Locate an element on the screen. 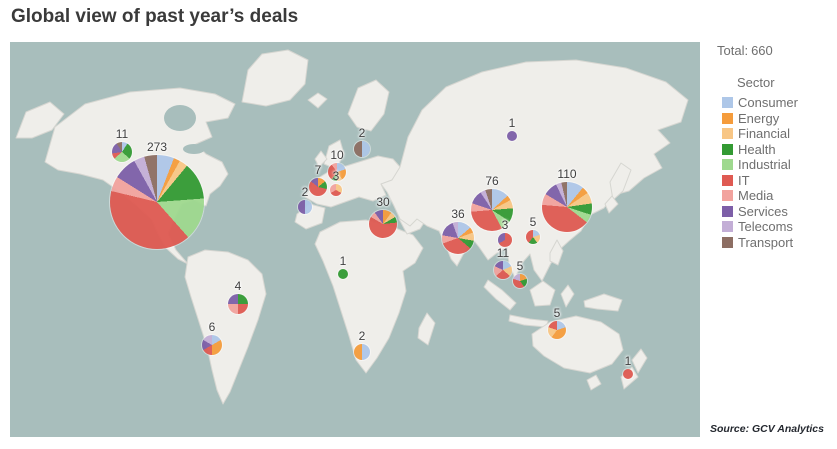 This screenshot has height=449, width=837. legend-item-label: Industrial is located at coordinates (764, 165).